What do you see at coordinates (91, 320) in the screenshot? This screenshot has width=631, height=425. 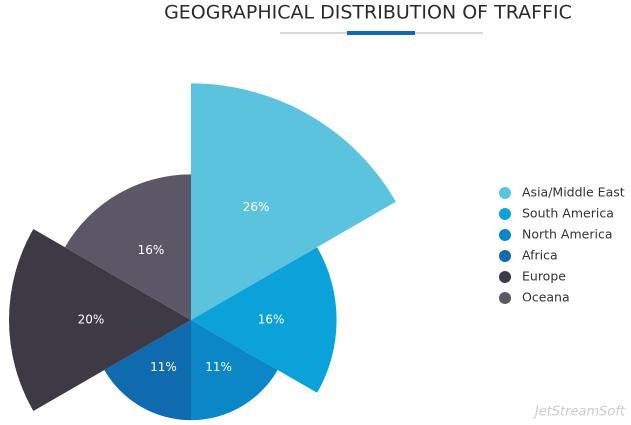 I see `slice-label: 20%` at bounding box center [91, 320].